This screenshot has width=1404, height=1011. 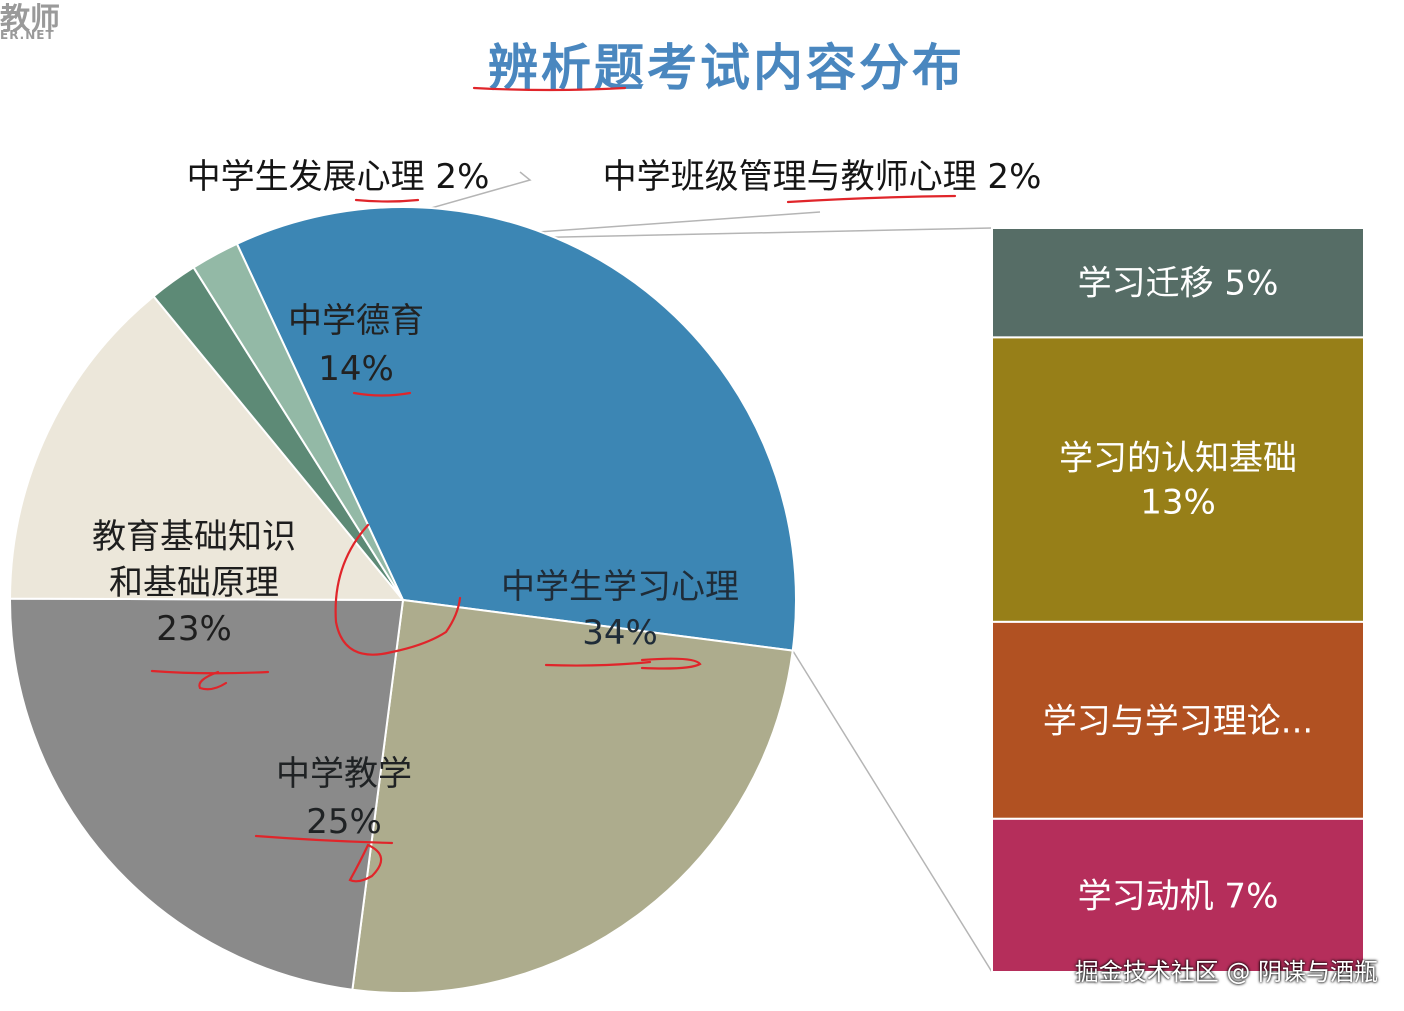 What do you see at coordinates (620, 633) in the screenshot?
I see `slice-label: 34%` at bounding box center [620, 633].